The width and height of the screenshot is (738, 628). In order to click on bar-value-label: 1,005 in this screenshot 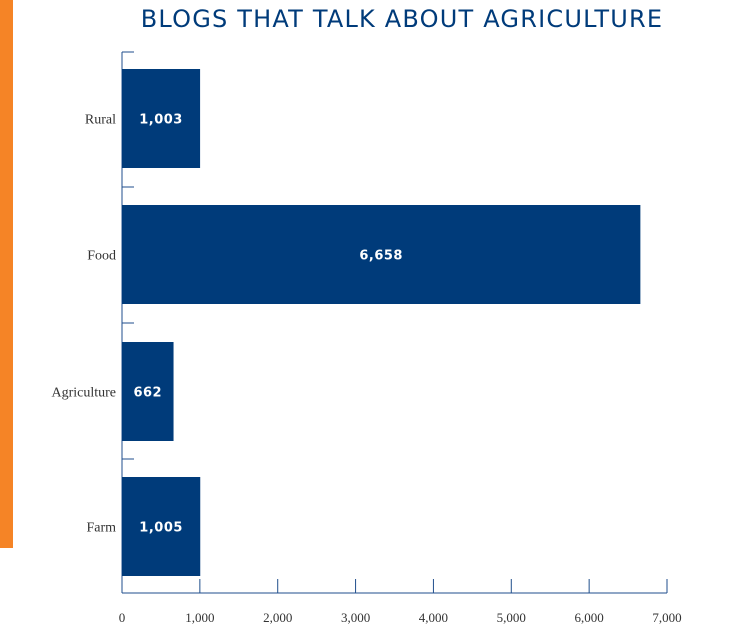, I will do `click(161, 528)`.